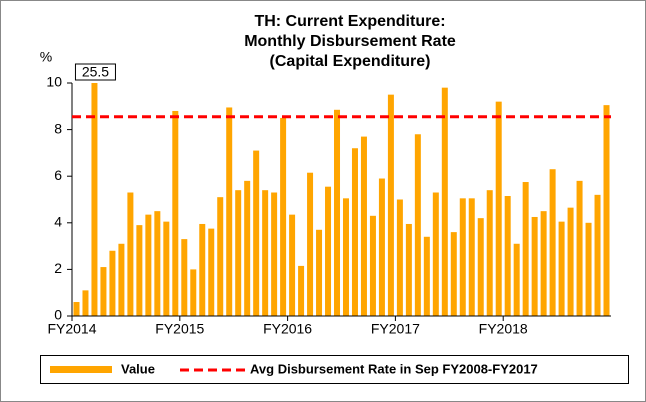 Image resolution: width=646 pixels, height=402 pixels. What do you see at coordinates (71, 329) in the screenshot?
I see `x-tick-label: FY2014` at bounding box center [71, 329].